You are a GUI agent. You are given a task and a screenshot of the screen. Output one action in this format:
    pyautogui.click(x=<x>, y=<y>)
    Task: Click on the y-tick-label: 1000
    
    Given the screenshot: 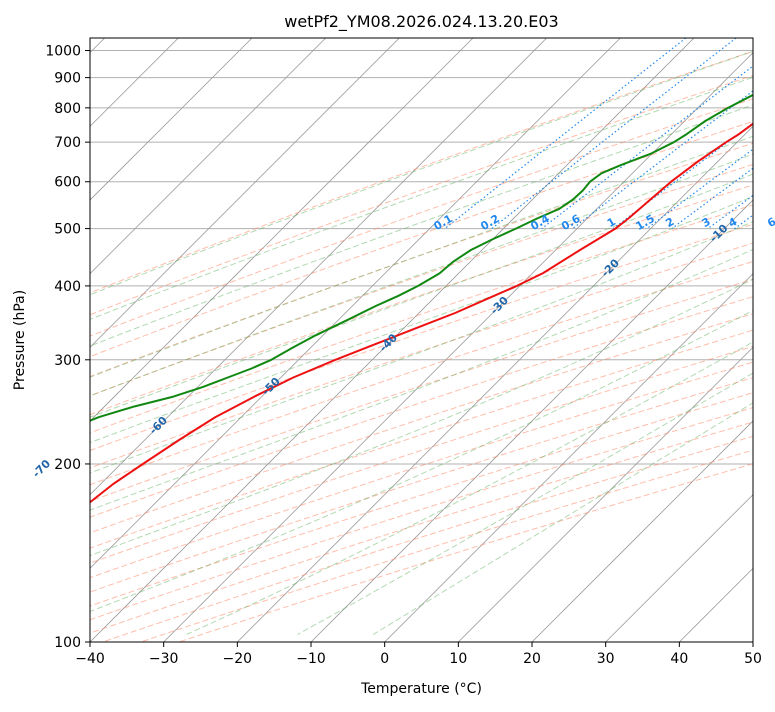 What is the action you would take?
    pyautogui.click(x=63, y=52)
    